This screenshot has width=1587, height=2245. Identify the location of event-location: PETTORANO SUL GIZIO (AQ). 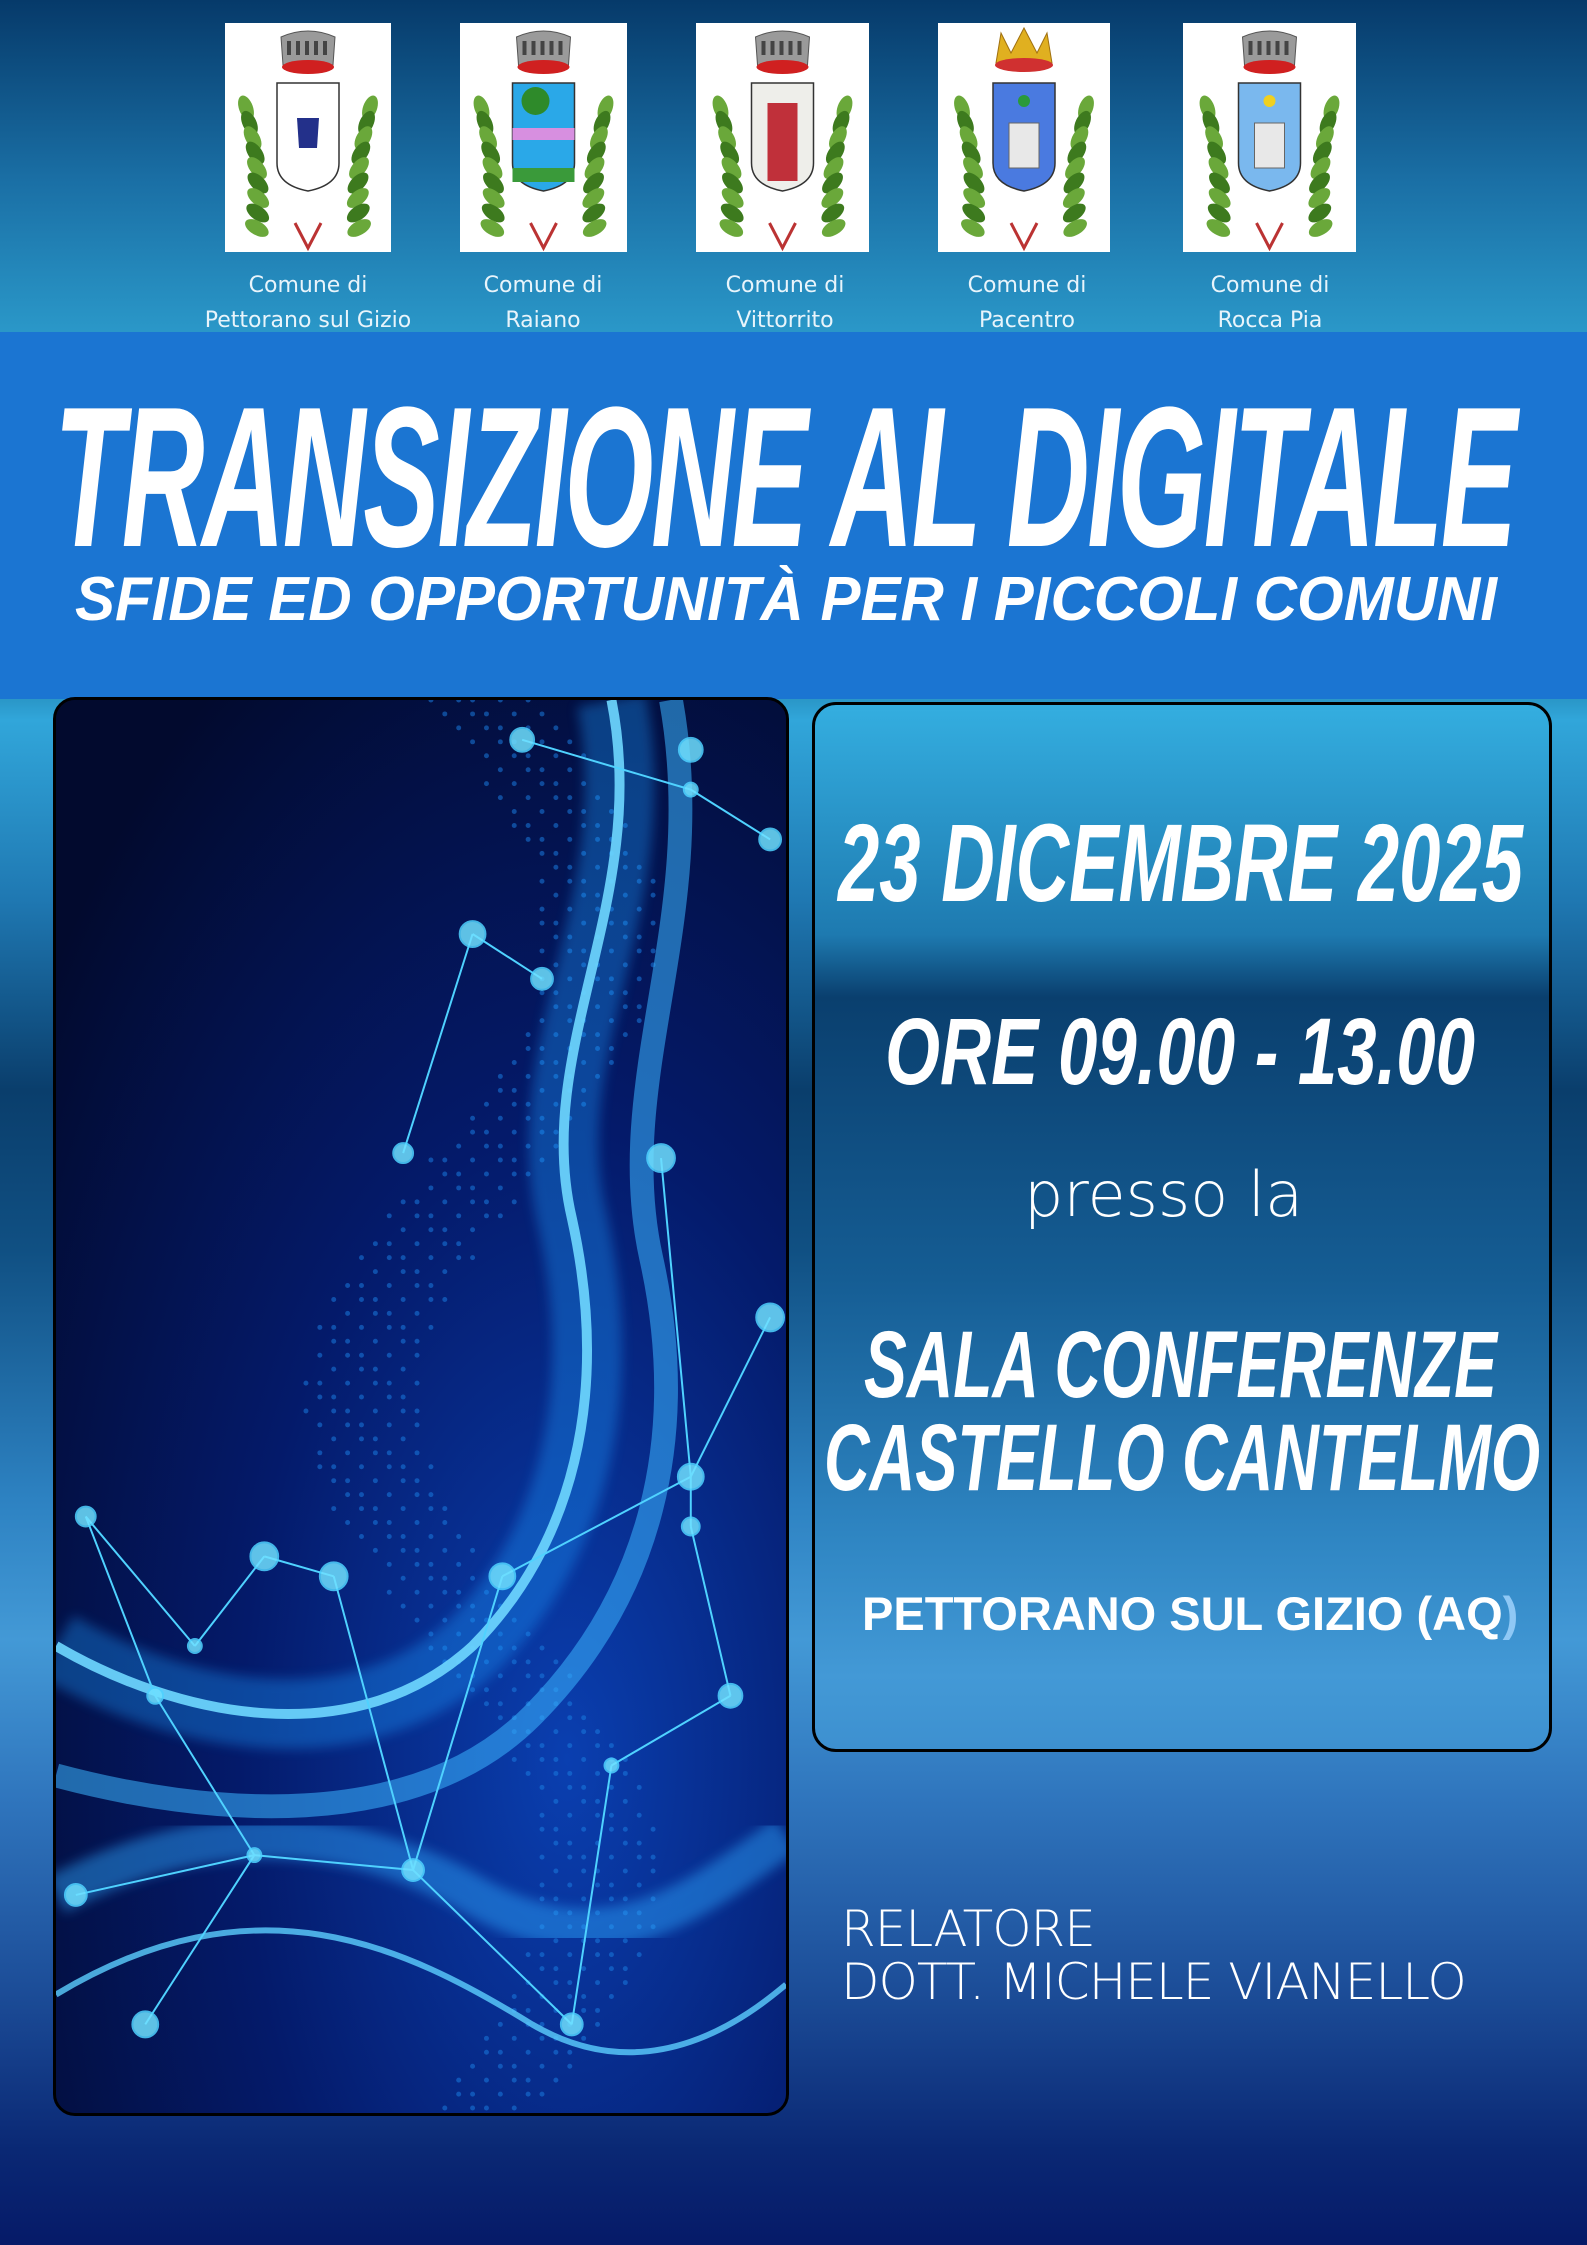
(1190, 1613).